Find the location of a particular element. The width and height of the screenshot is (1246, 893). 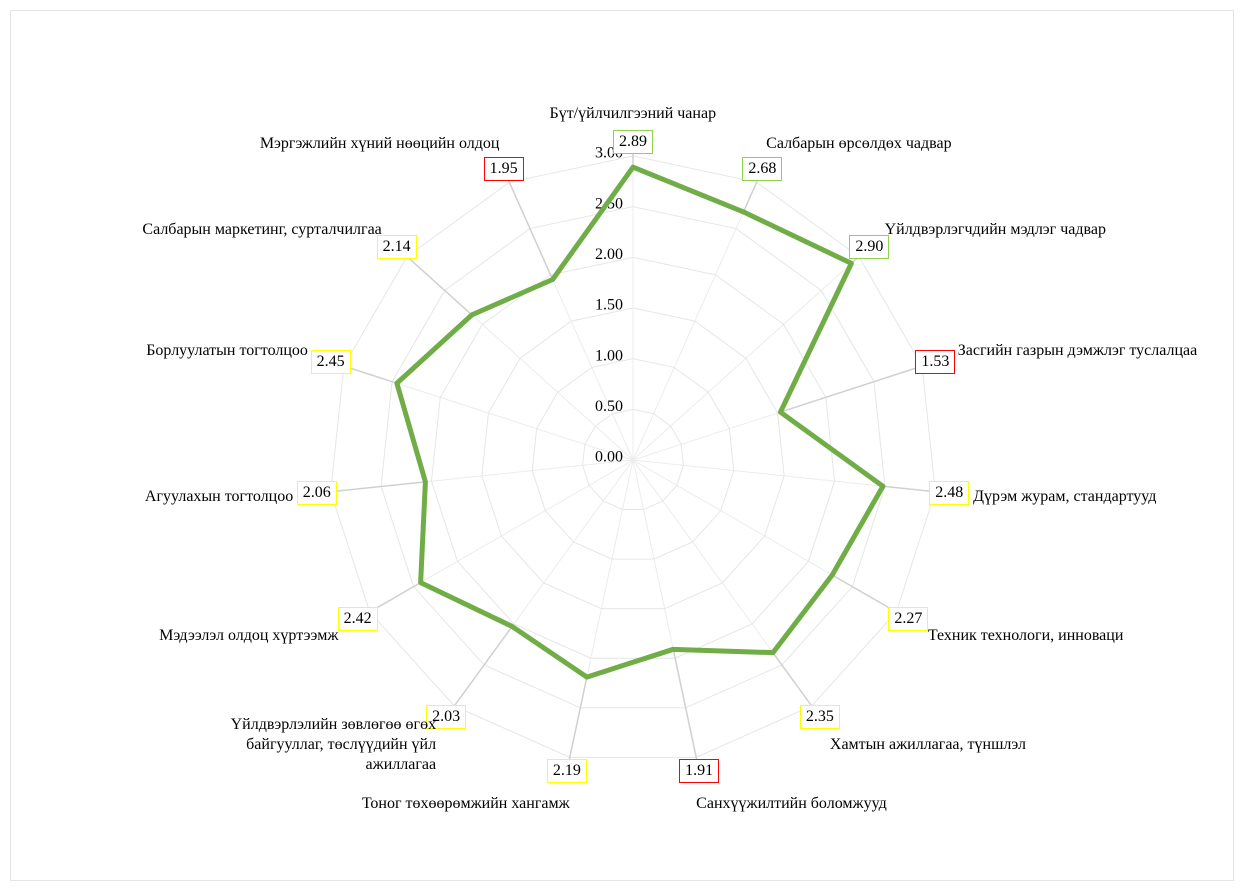

r-tick-label: 0.00 is located at coordinates (609, 457).